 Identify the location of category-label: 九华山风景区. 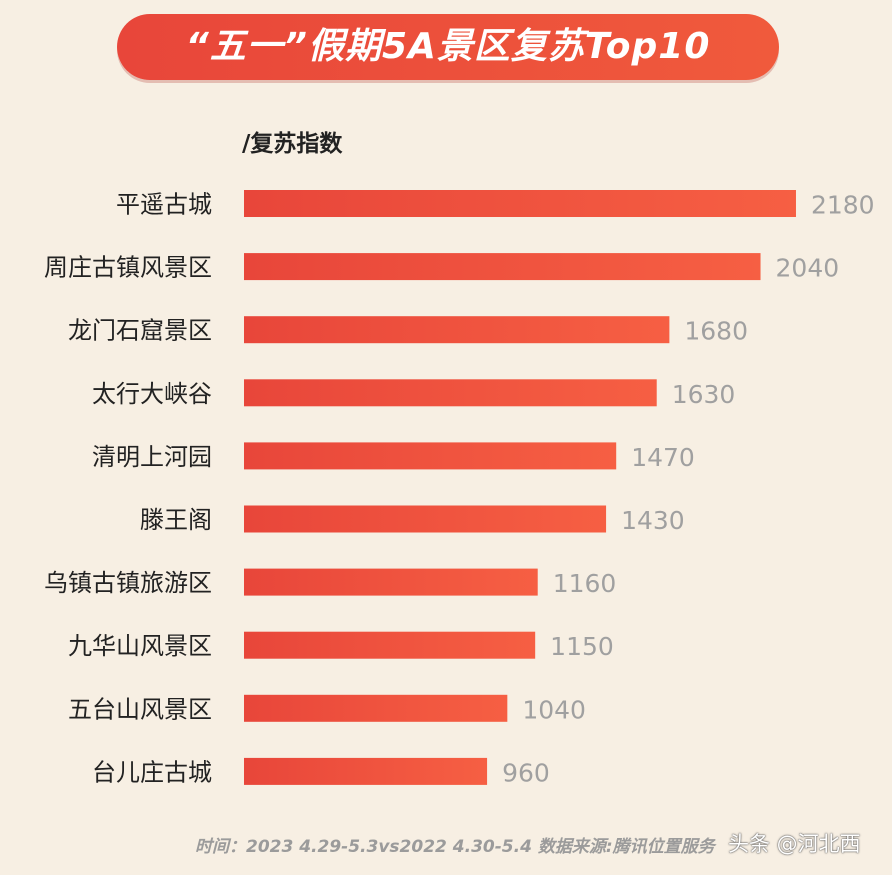
(140, 646).